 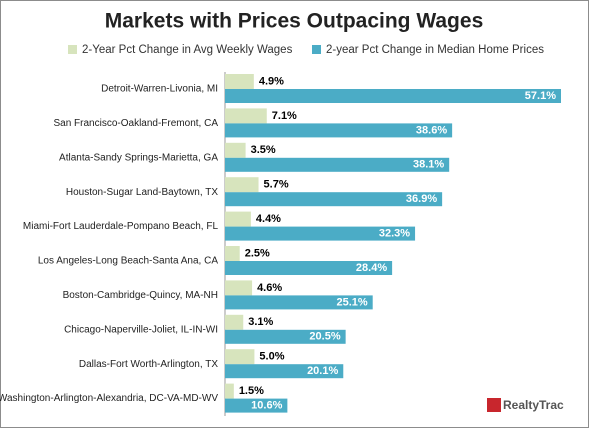 I want to click on value-label: 20.5%, so click(x=324, y=337).